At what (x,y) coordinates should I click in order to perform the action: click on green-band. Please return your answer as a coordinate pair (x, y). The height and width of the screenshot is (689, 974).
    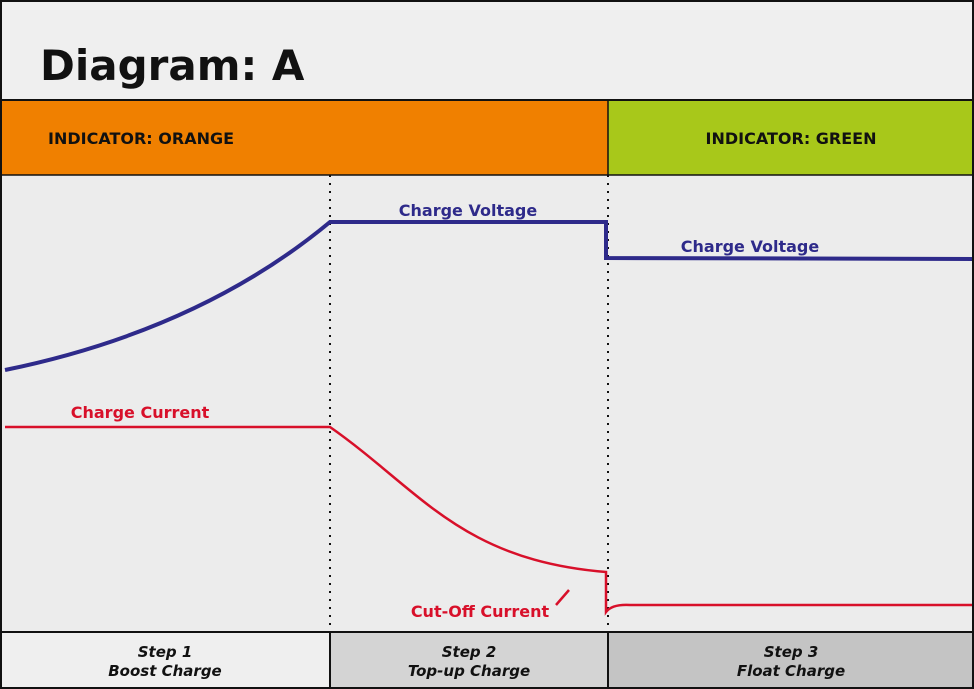
    Looking at the image, I should click on (791, 137).